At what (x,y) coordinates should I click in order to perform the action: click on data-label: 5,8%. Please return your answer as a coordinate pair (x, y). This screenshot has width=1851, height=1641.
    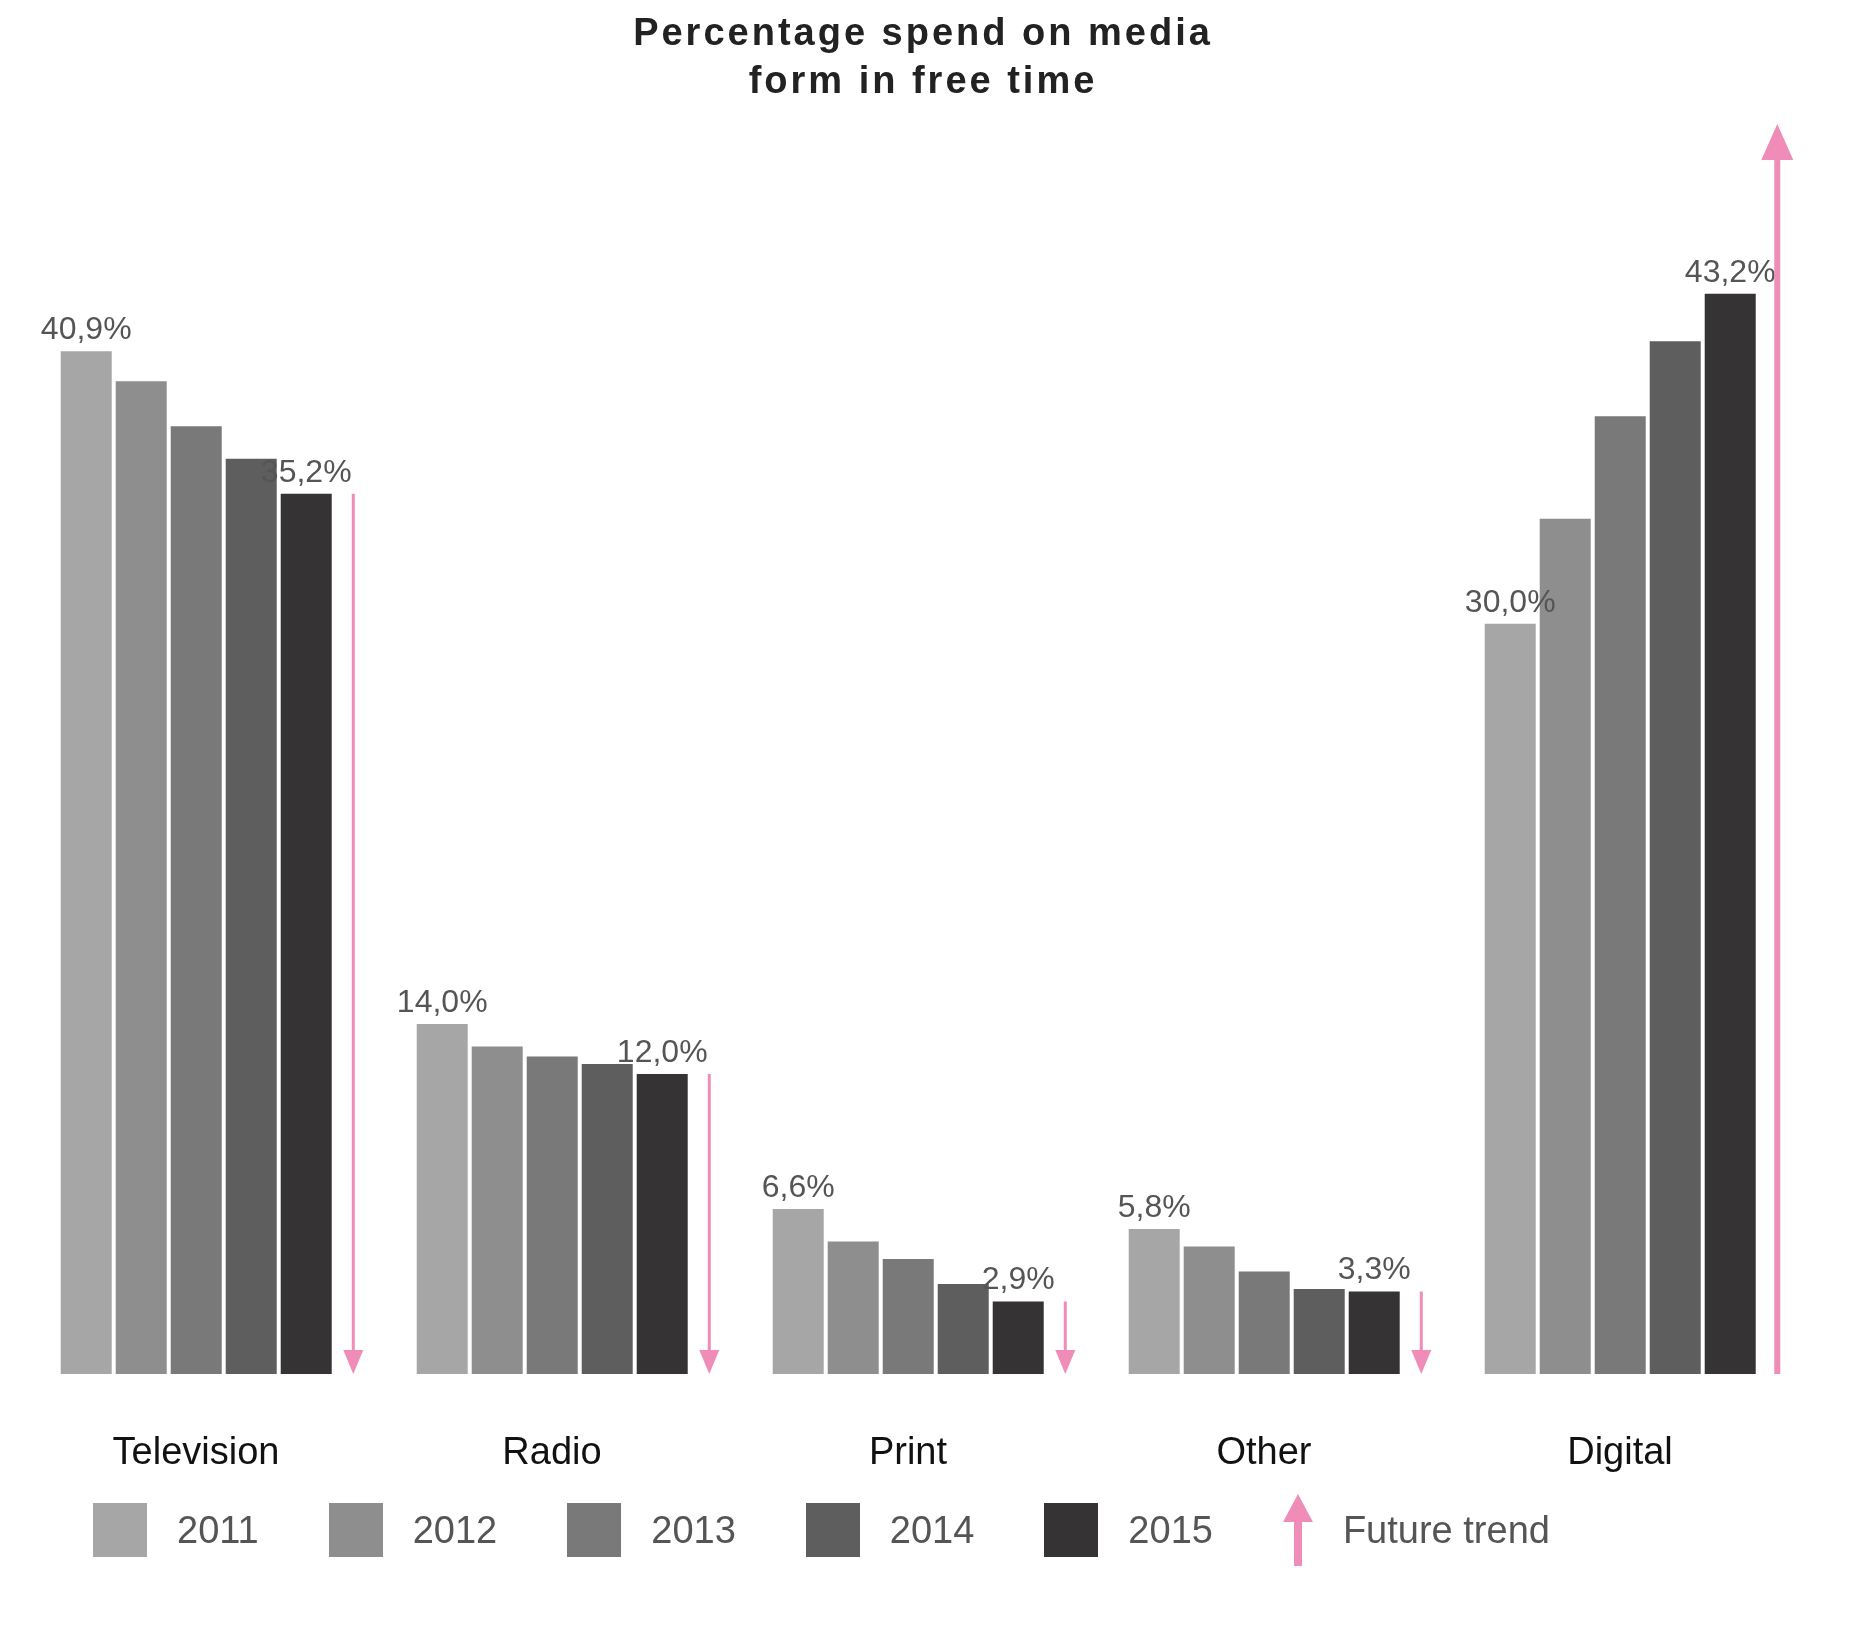
    Looking at the image, I should click on (1154, 1205).